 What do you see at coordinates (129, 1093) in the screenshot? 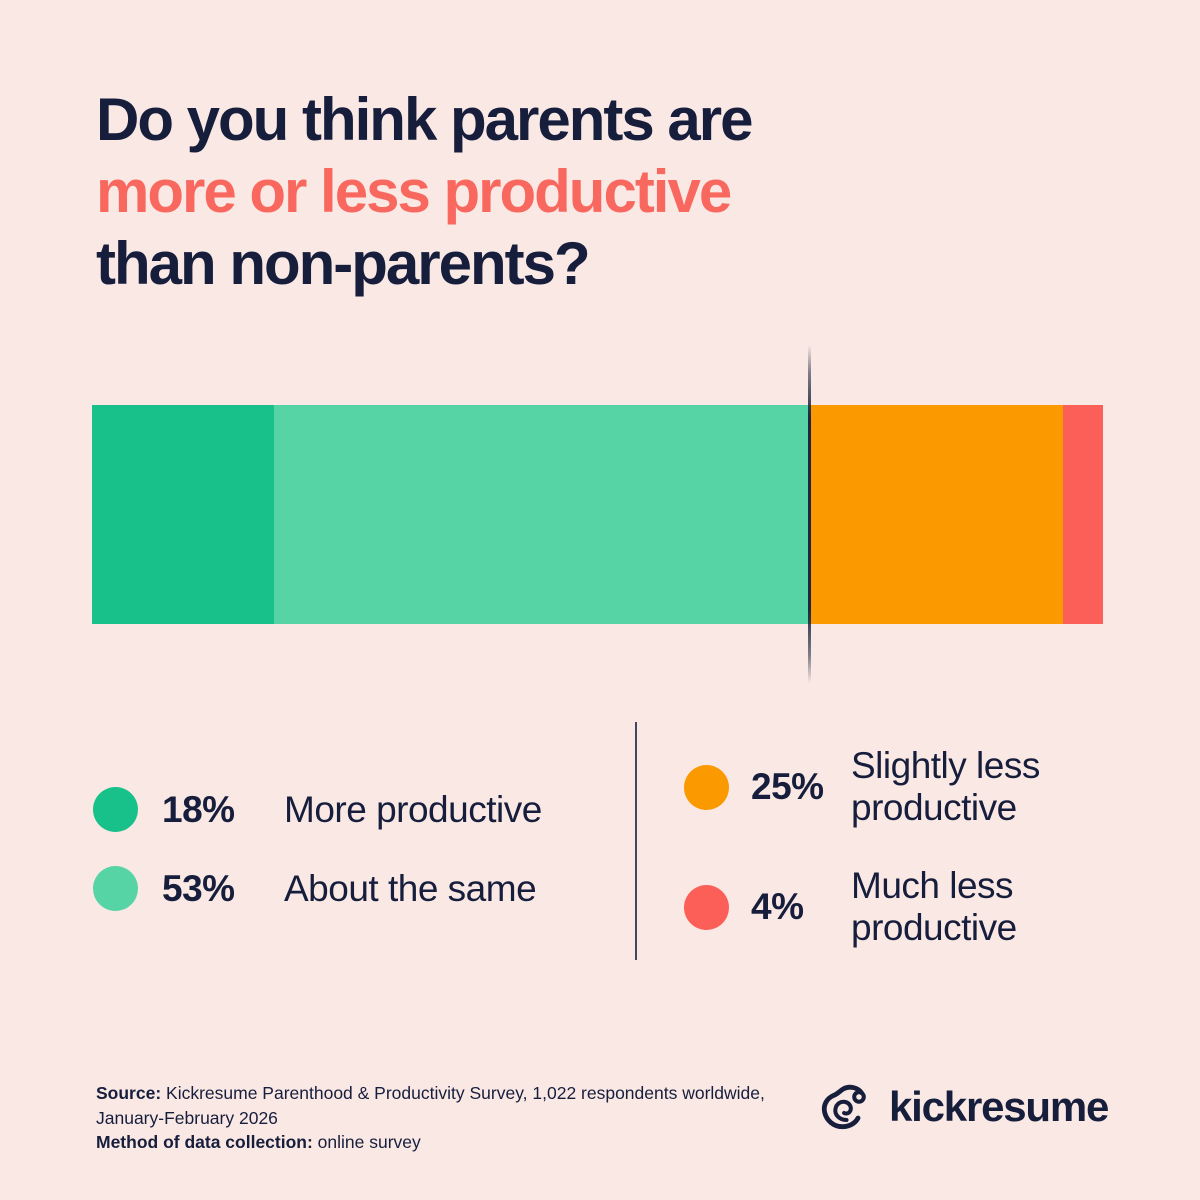
I see `source-label: Source:` at bounding box center [129, 1093].